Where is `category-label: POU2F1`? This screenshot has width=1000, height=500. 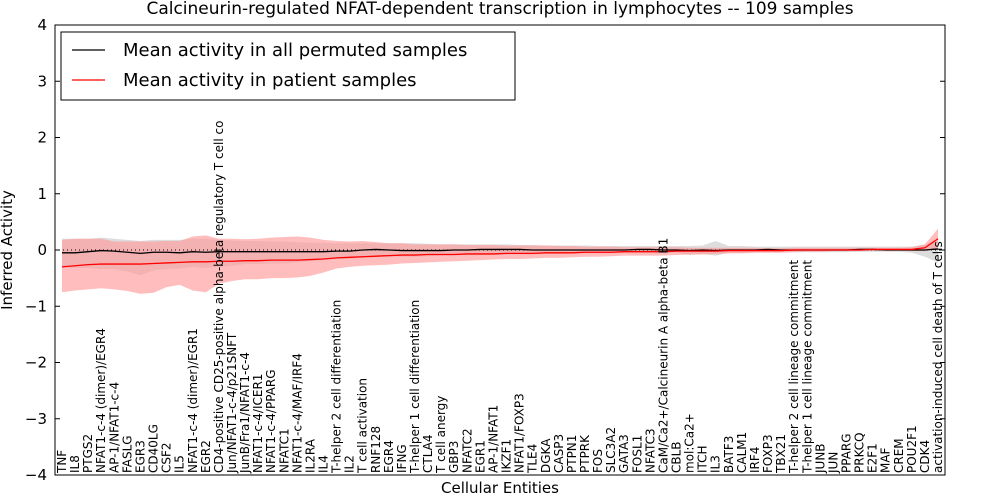 category-label: POU2F1 is located at coordinates (912, 449).